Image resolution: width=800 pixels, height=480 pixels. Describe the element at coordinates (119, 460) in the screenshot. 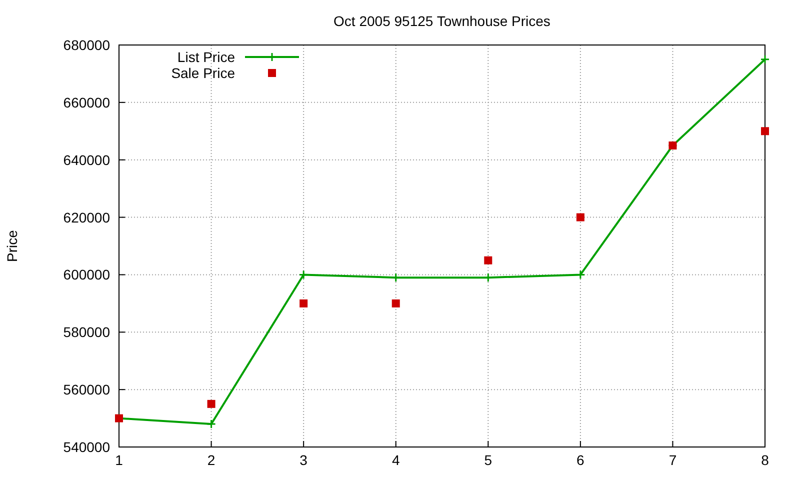

I see `x-tick-label: 1` at that location.